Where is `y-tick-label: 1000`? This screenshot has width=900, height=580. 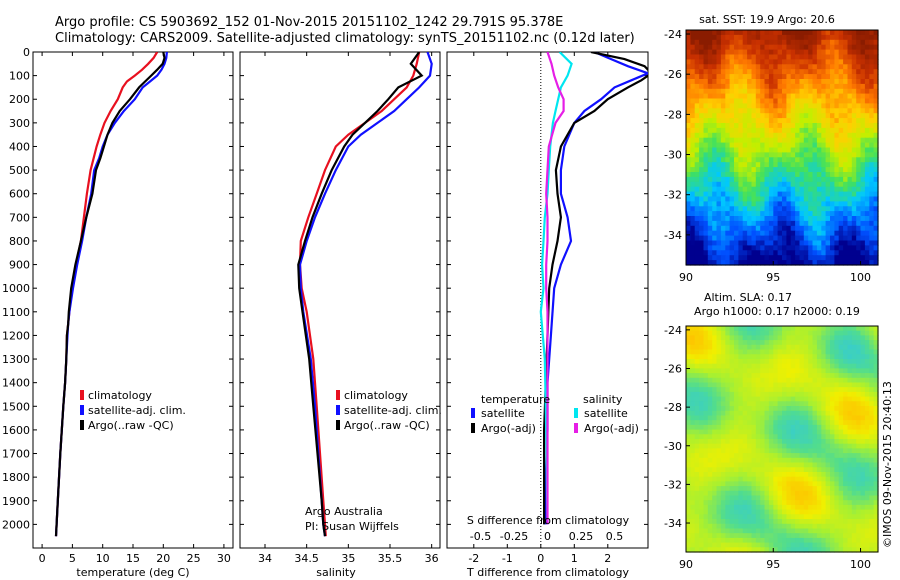 y-tick-label: 1000 is located at coordinates (16, 288).